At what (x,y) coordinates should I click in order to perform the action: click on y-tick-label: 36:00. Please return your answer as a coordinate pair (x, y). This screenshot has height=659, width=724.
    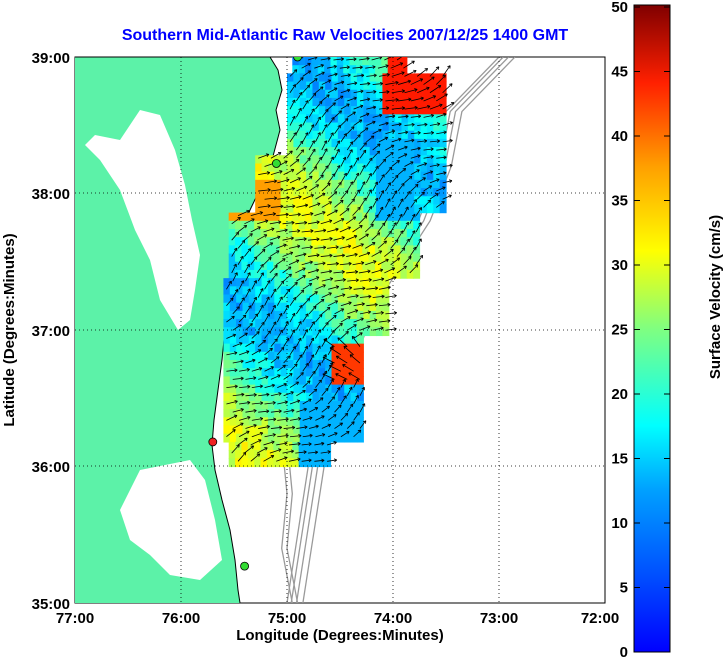
    Looking at the image, I should click on (51, 467).